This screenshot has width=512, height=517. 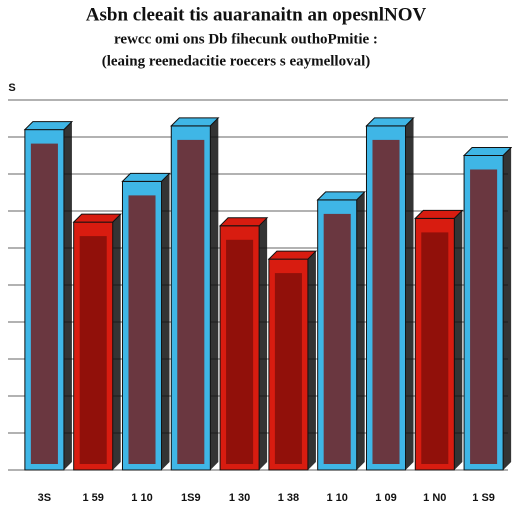 What do you see at coordinates (191, 498) in the screenshot?
I see `x-tick-label: 1S9` at bounding box center [191, 498].